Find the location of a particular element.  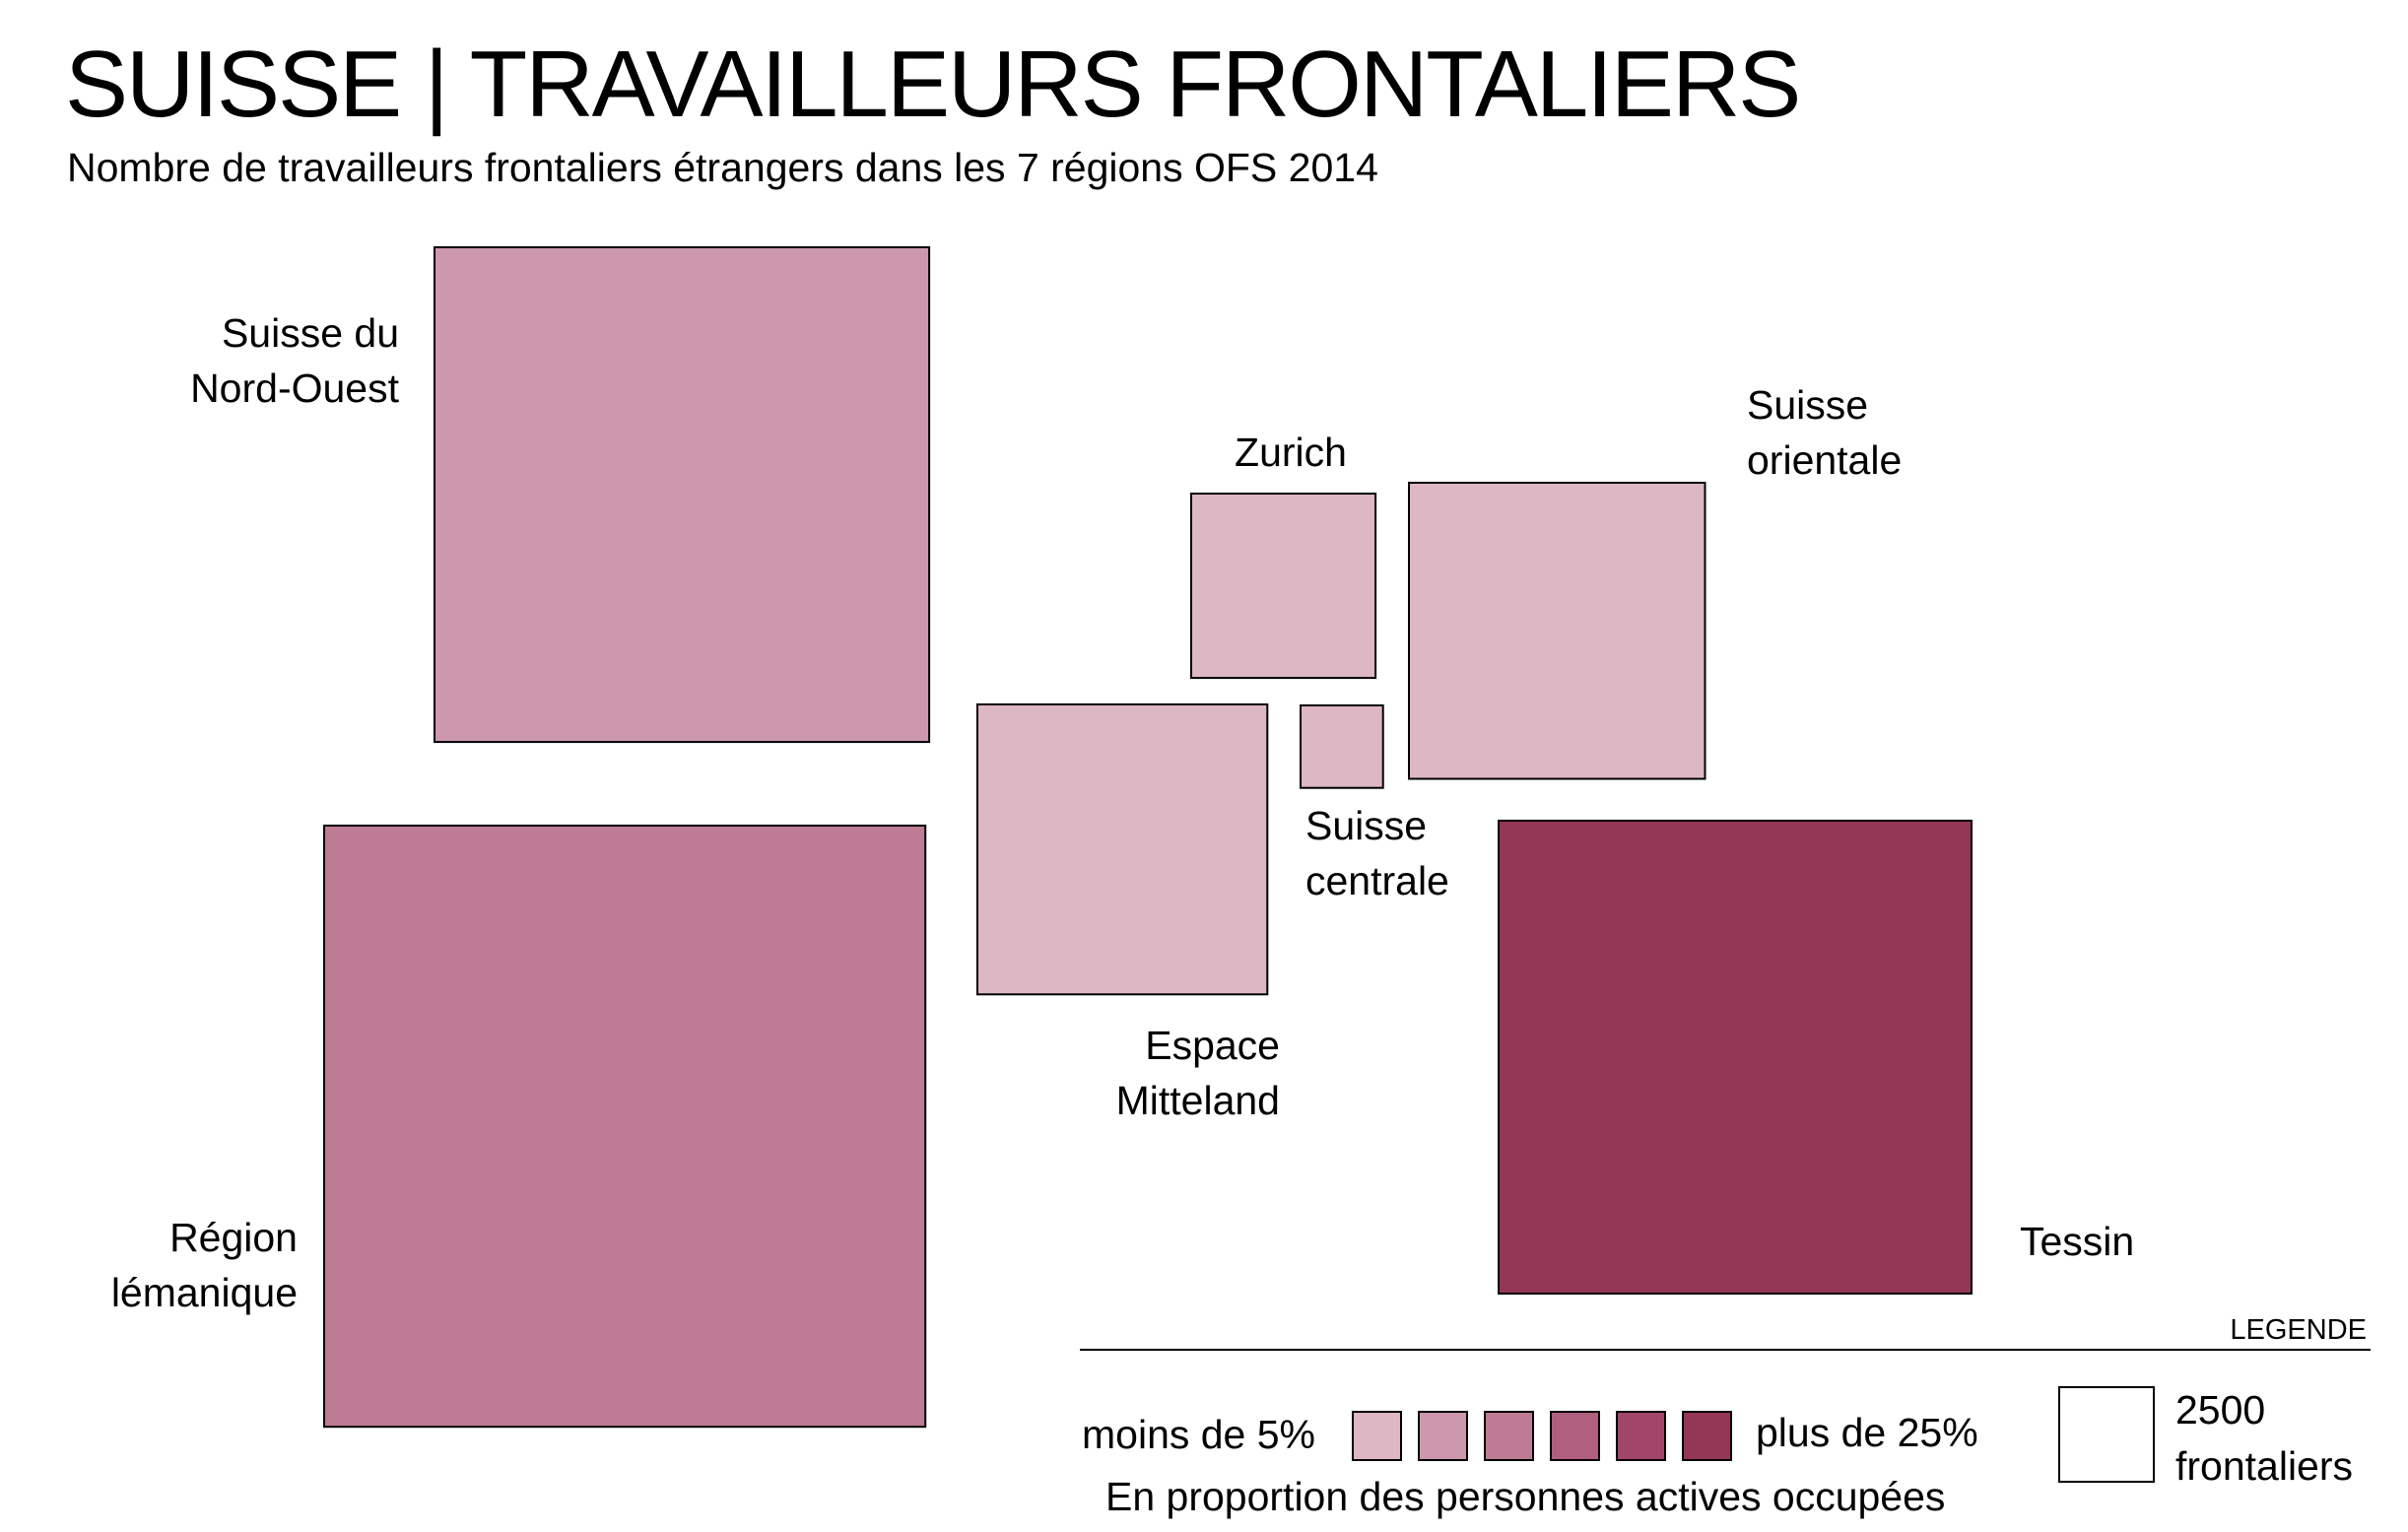

legend-swatches is located at coordinates (1542, 1436).